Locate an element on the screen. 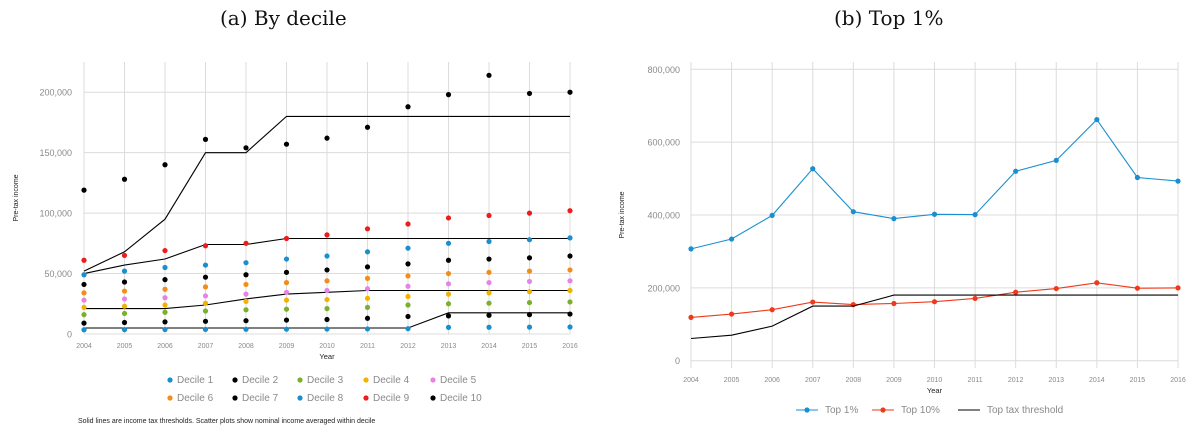 Image resolution: width=1194 pixels, height=434 pixels. legend-item-decile-1: Decile 1 is located at coordinates (190, 380).